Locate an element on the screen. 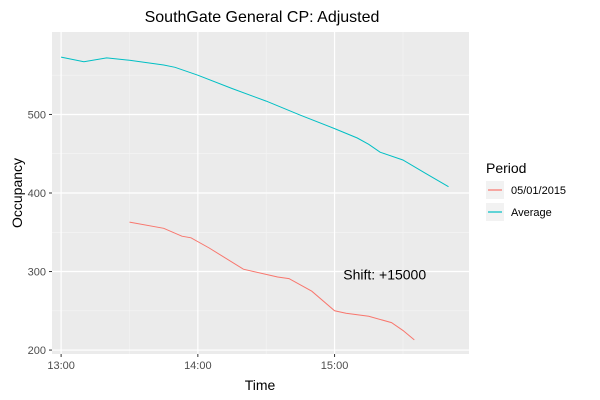 This screenshot has height=400, width=600. y-axis-ticks: 200 300 400 500 is located at coordinates (40, 233).